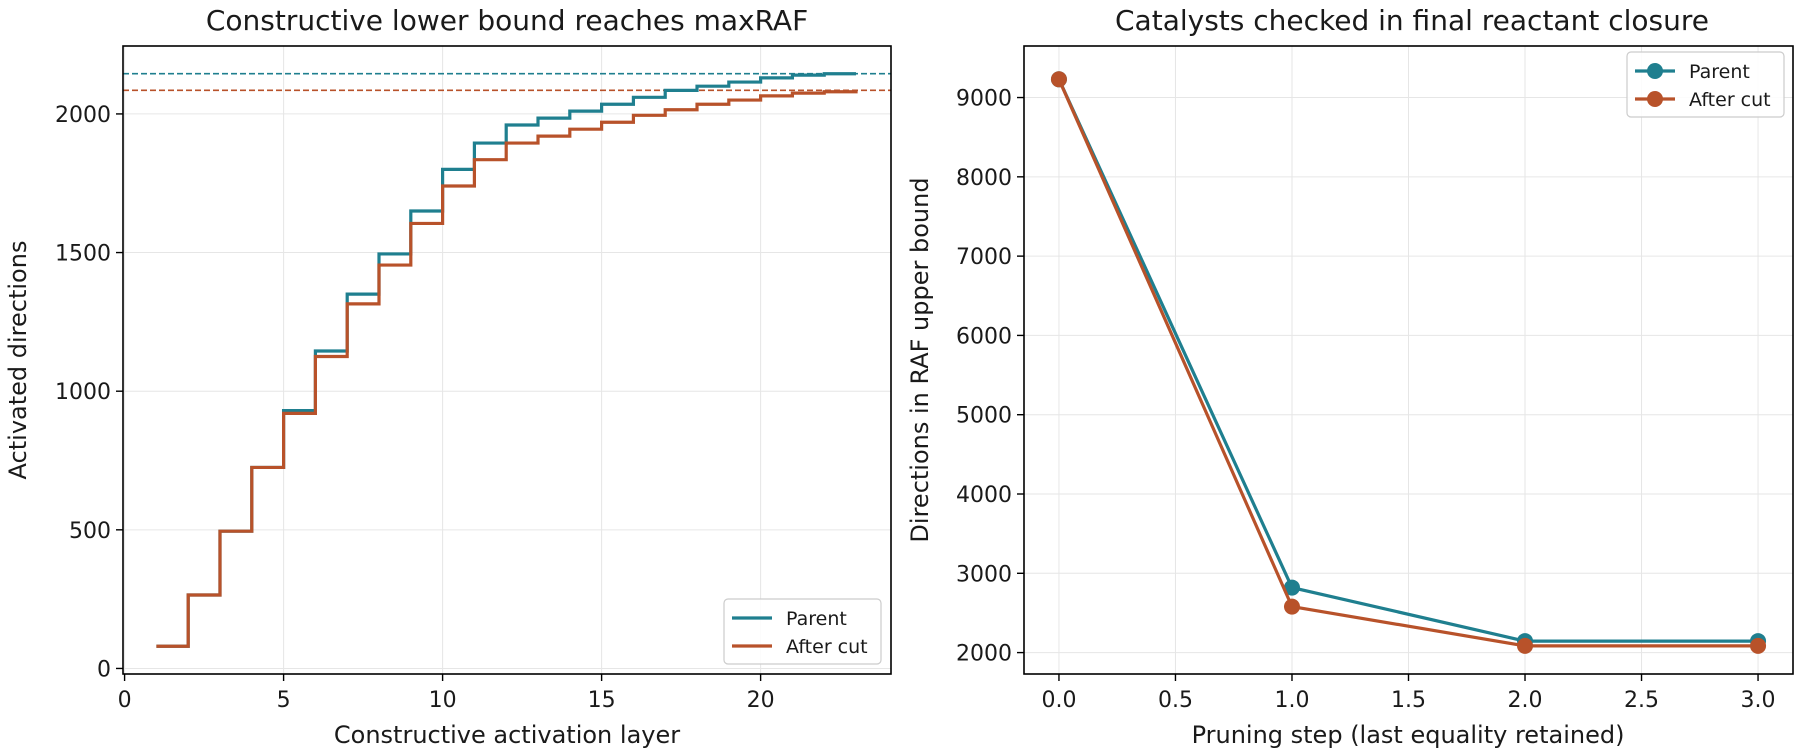 The width and height of the screenshot is (1800, 756). What do you see at coordinates (1408, 735) in the screenshot?
I see `right-chart-x-axis-label: Pruning step (last equality retained)` at bounding box center [1408, 735].